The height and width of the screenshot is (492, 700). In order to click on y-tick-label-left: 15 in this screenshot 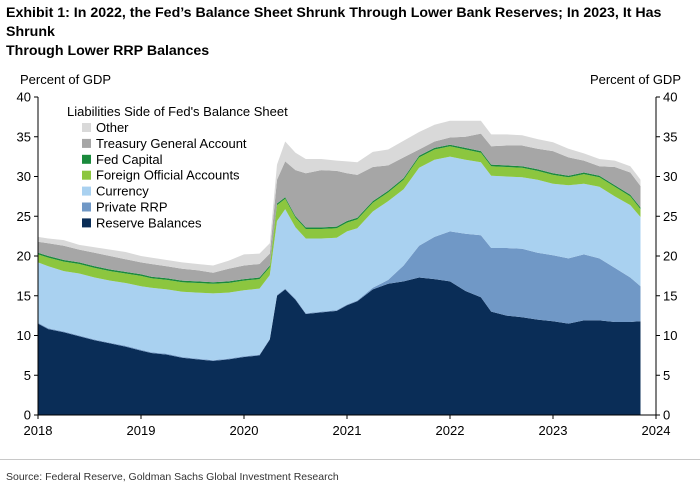, I will do `click(24, 295)`.